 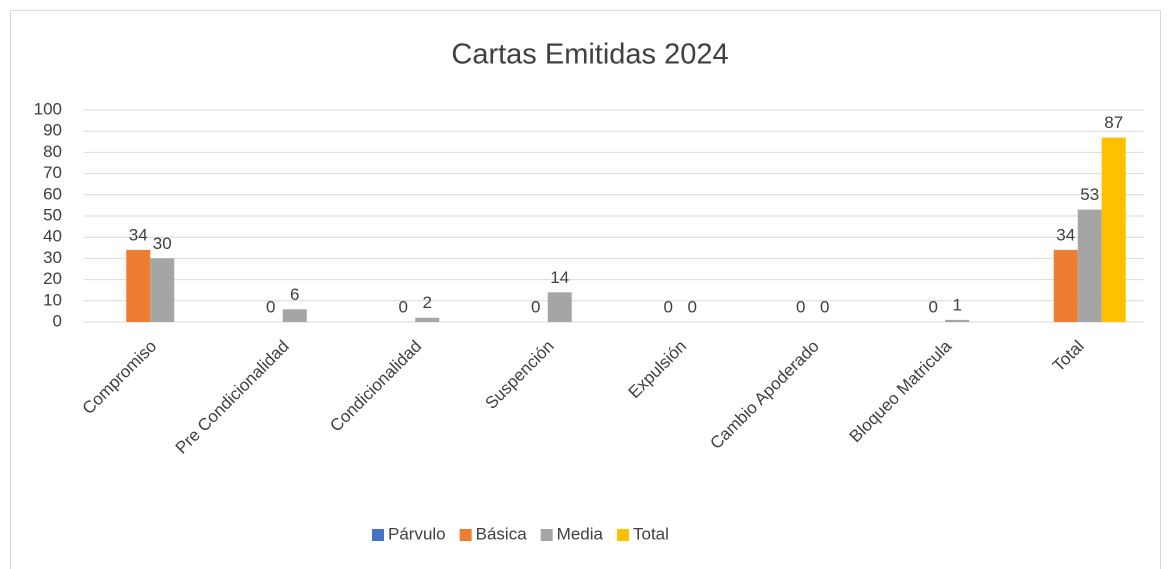 I want to click on legend-label: Total, so click(x=651, y=533).